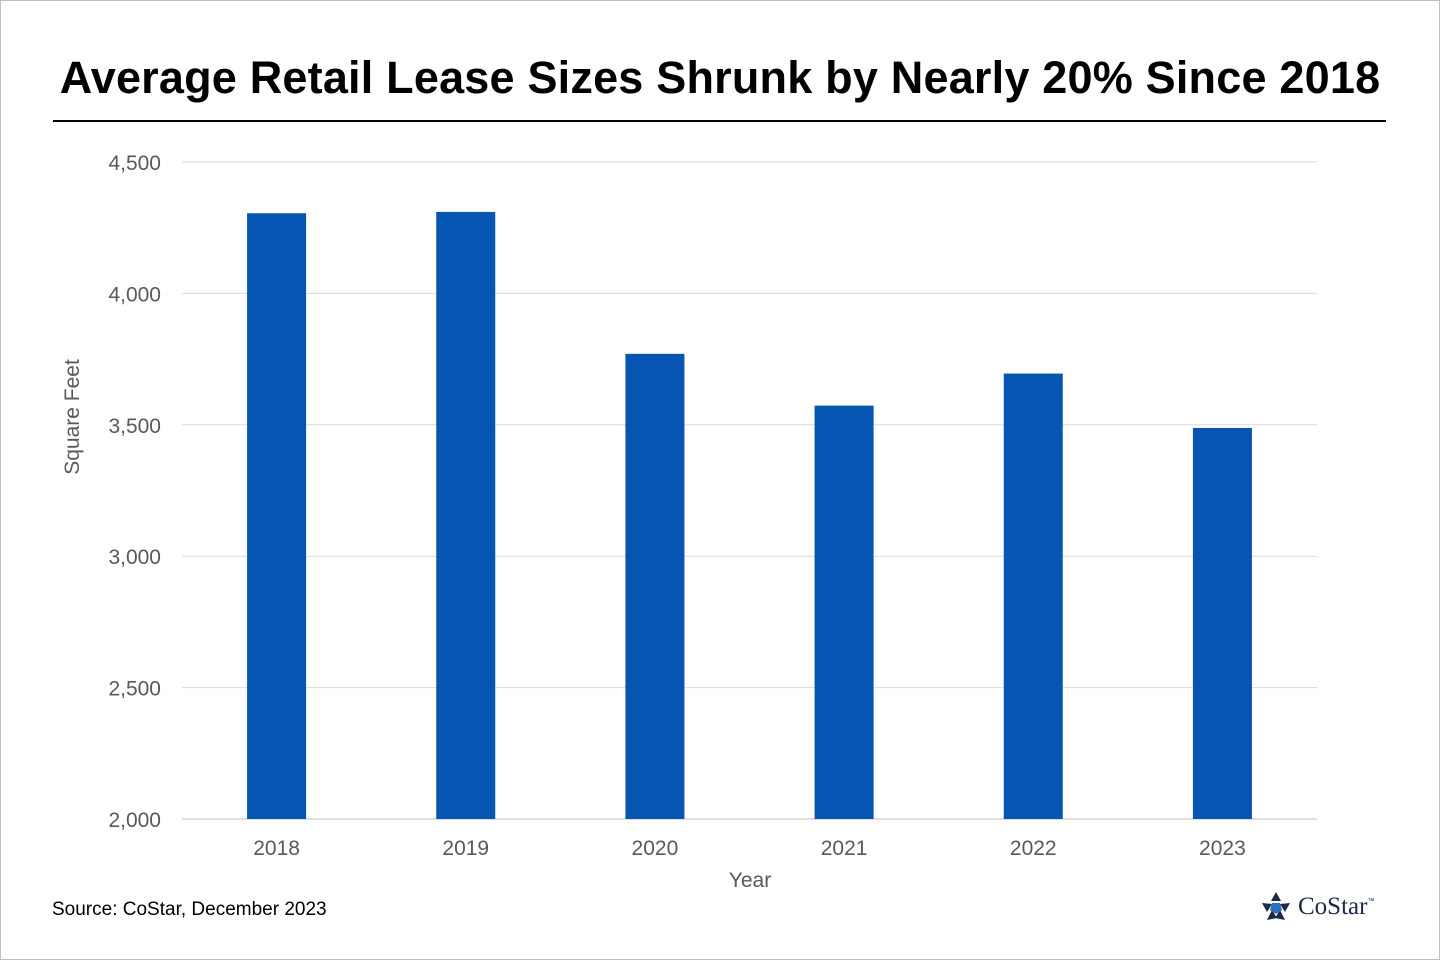 The width and height of the screenshot is (1440, 960). I want to click on source-note: Source: CoStar, December 2023, so click(189, 909).